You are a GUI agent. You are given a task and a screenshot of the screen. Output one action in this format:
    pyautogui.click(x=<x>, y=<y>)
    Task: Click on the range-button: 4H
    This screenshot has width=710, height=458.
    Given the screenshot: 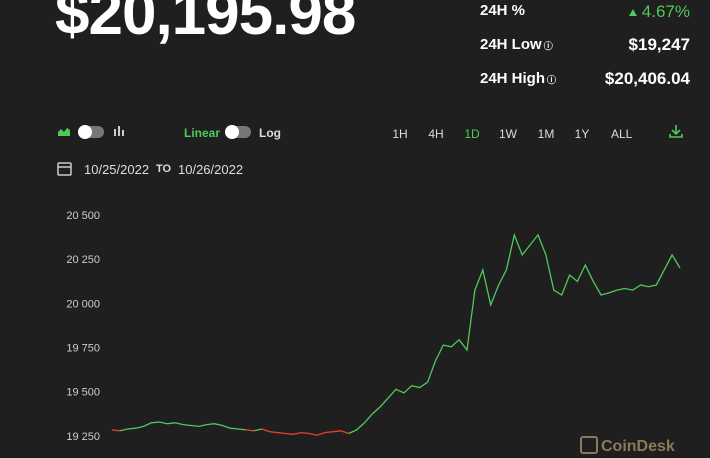 What is the action you would take?
    pyautogui.click(x=436, y=134)
    